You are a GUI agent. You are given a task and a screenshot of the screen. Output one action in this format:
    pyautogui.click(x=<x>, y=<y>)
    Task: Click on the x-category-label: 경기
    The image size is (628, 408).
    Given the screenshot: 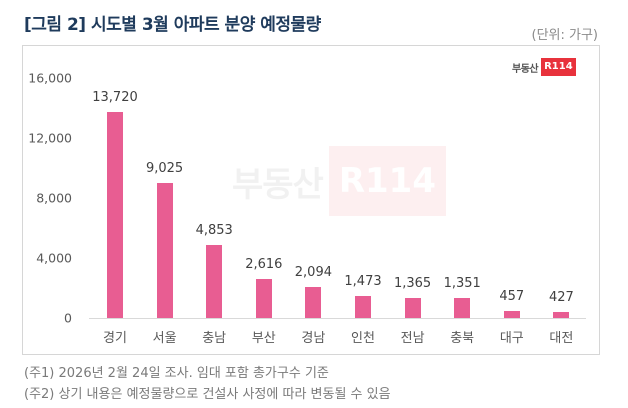 What is the action you would take?
    pyautogui.click(x=115, y=338)
    